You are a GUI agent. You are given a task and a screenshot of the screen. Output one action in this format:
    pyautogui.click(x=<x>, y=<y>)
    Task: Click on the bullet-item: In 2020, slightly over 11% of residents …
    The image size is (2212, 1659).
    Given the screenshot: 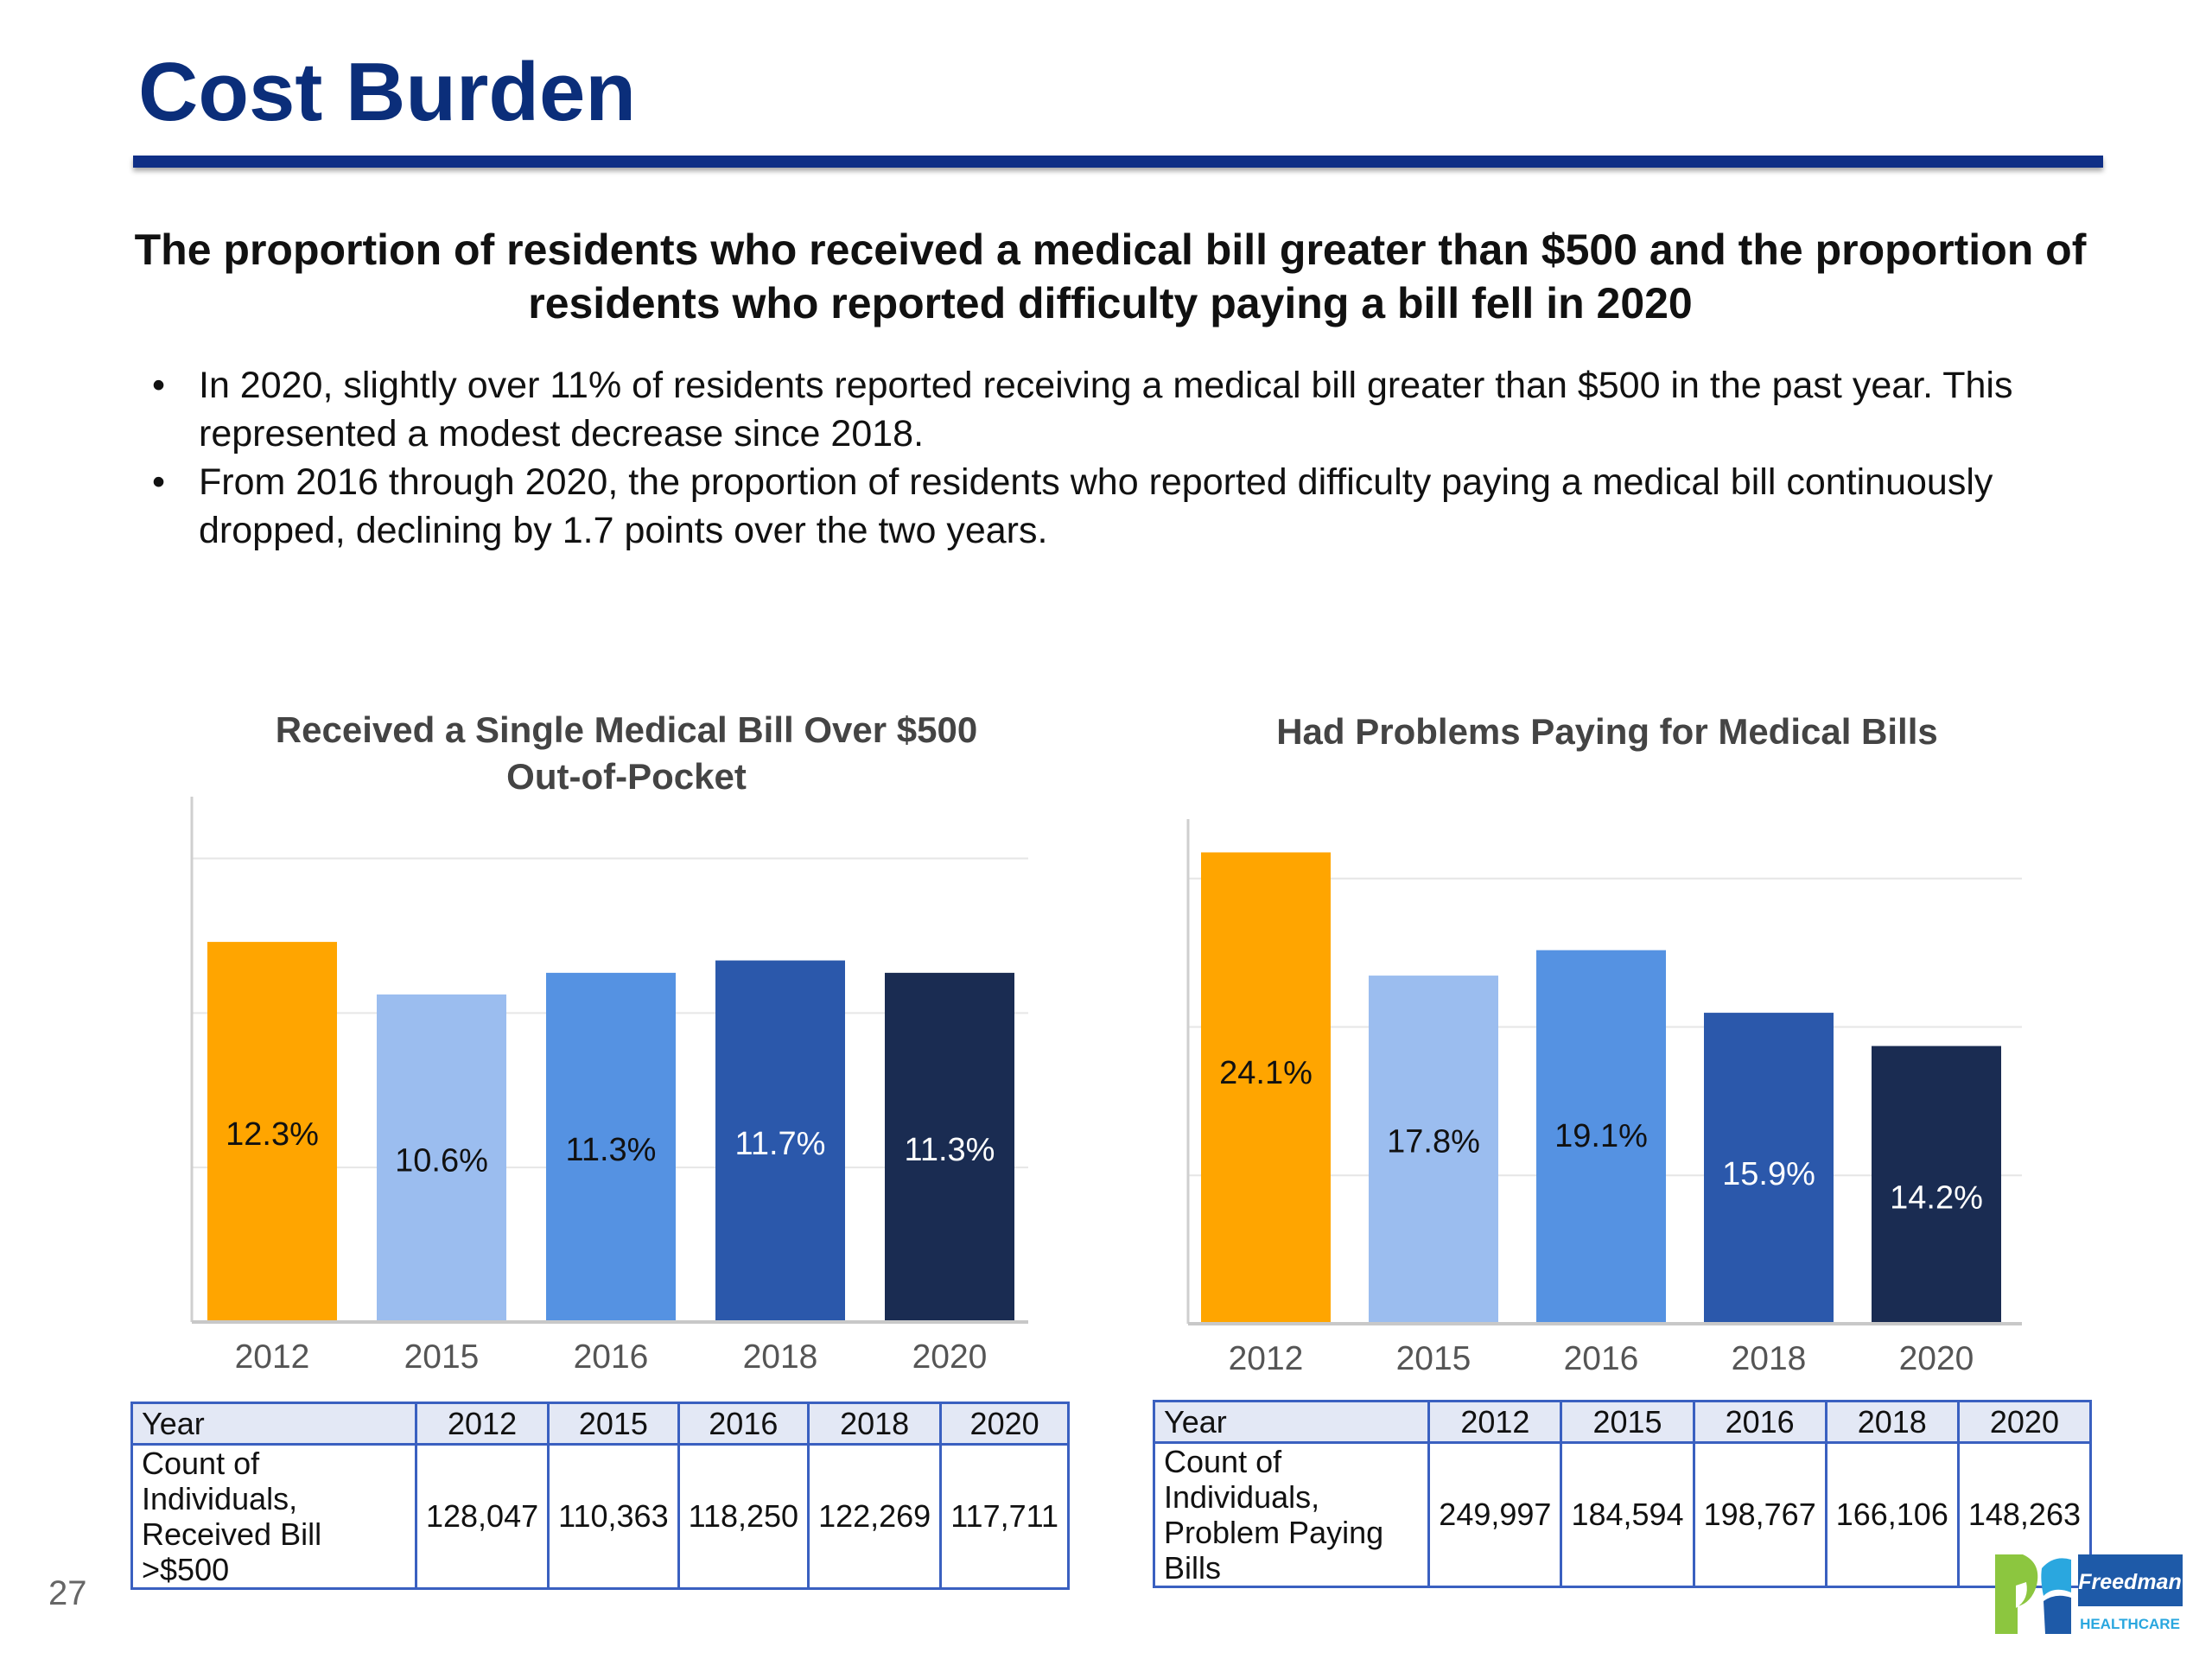 What is the action you would take?
    pyautogui.click(x=1132, y=409)
    